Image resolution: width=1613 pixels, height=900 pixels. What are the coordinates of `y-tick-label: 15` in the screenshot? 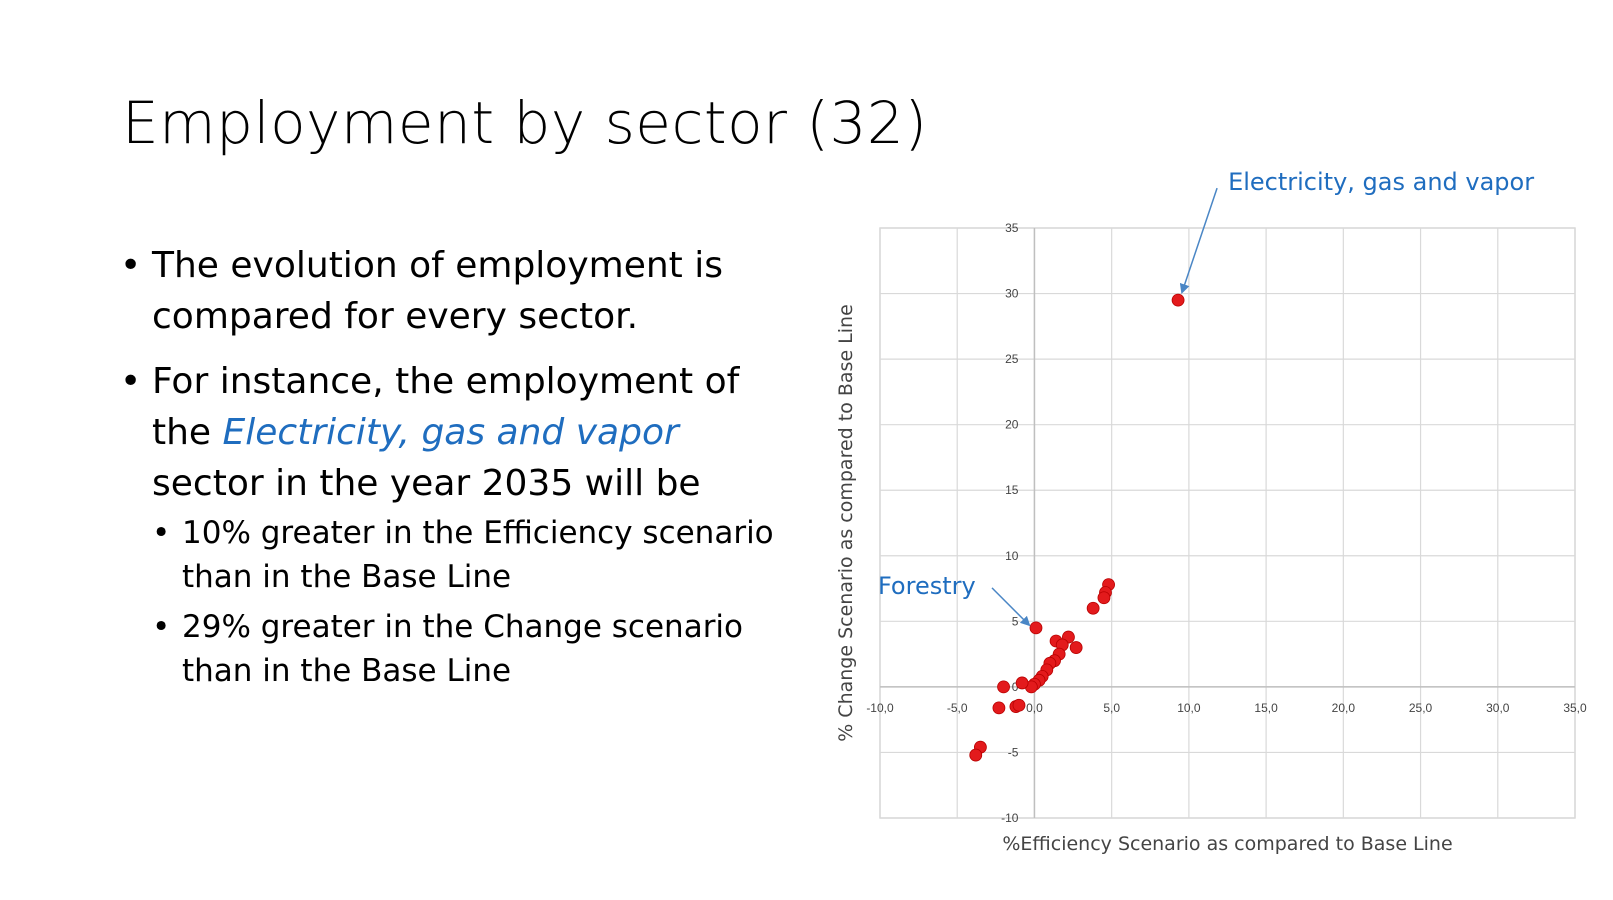 It's located at (1012, 490).